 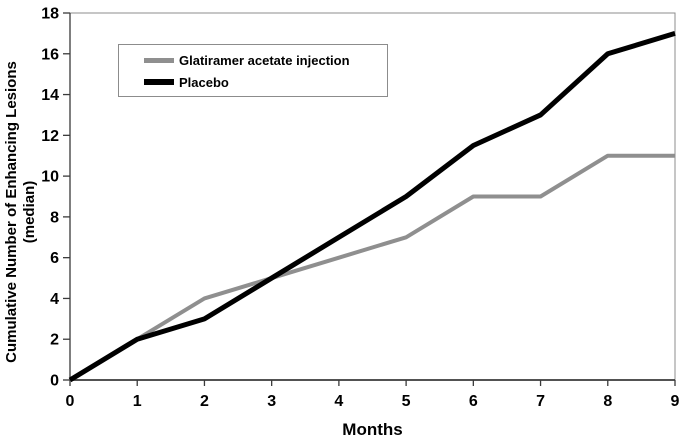 I want to click on legend-label: Glatiramer acetate injection, so click(x=264, y=60).